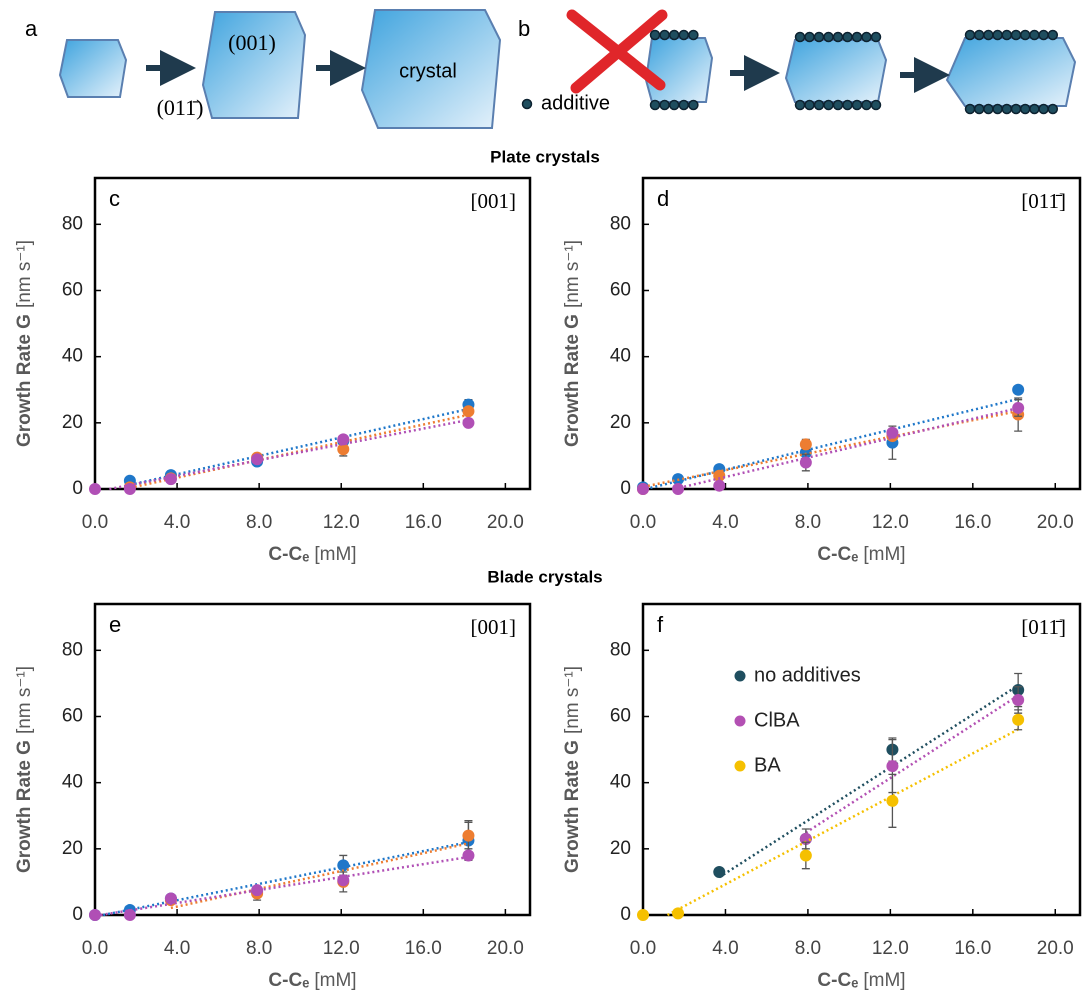 Image resolution: width=1089 pixels, height=1001 pixels. I want to click on y-tick-label: 40, so click(620, 356).